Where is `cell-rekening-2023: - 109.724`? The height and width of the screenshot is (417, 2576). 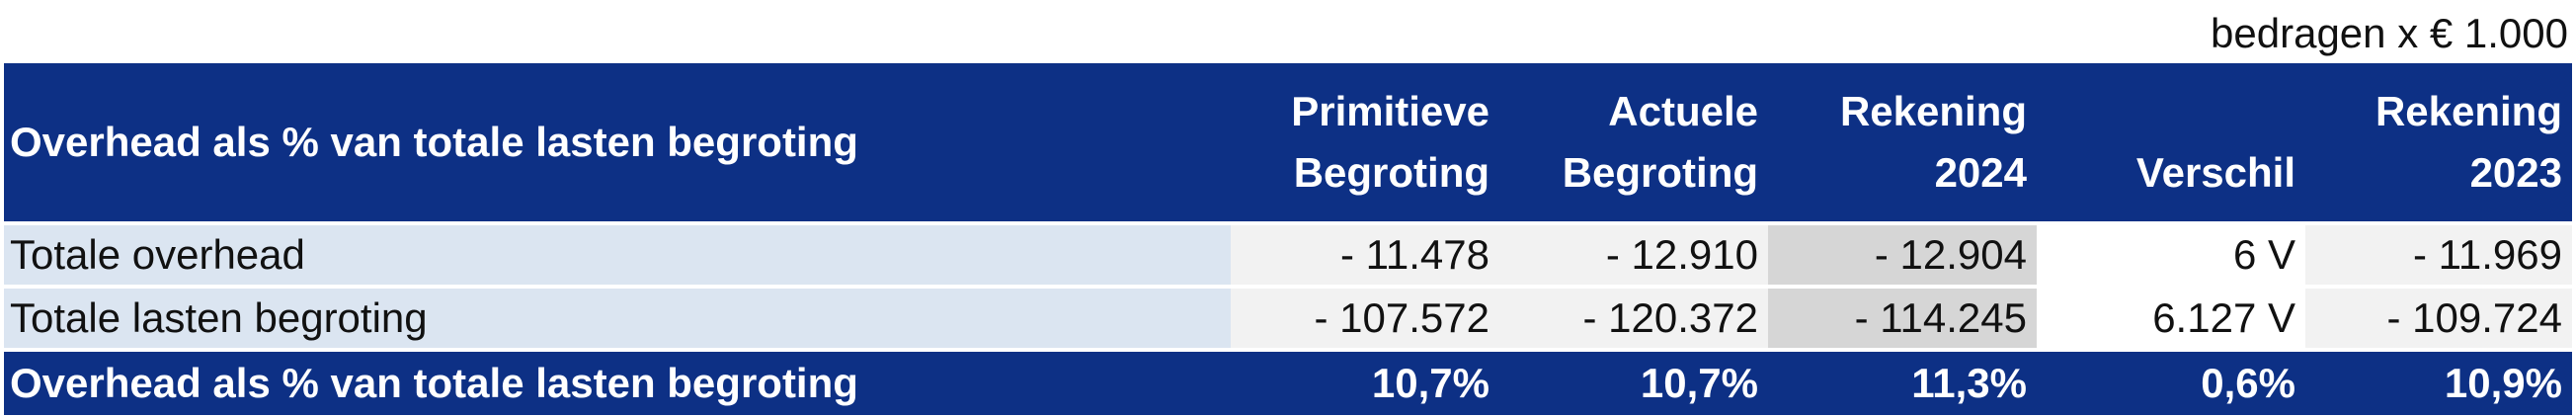 cell-rekening-2023: - 109.724 is located at coordinates (2438, 319).